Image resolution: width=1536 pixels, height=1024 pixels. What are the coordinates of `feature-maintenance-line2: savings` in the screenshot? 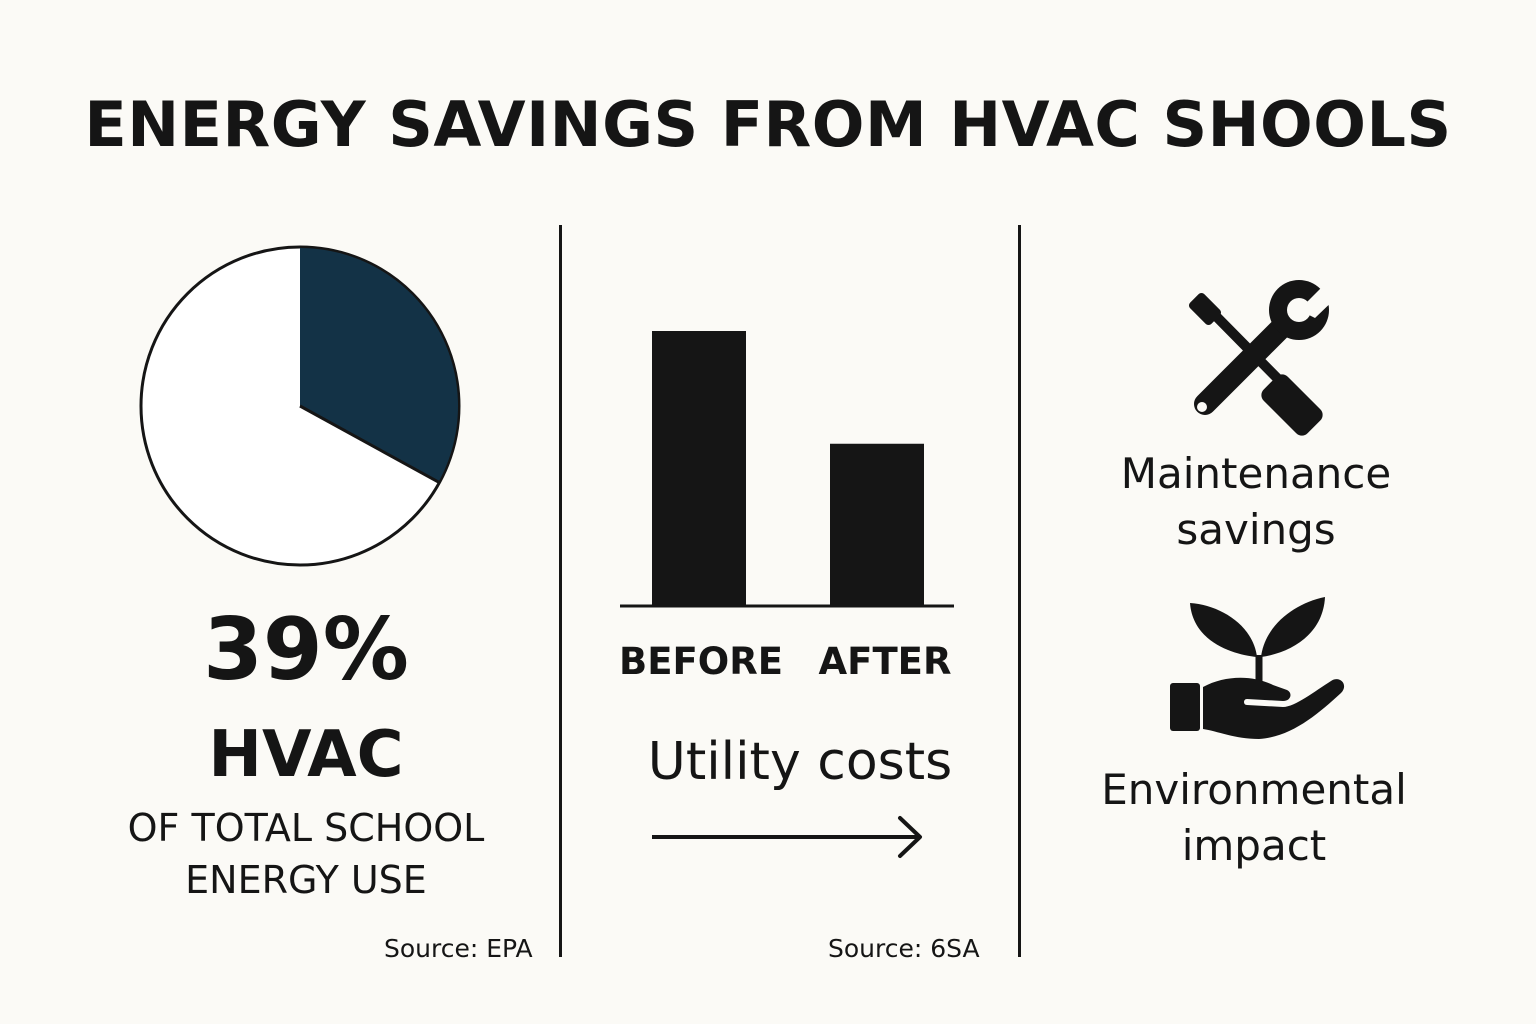 It's located at (1256, 529).